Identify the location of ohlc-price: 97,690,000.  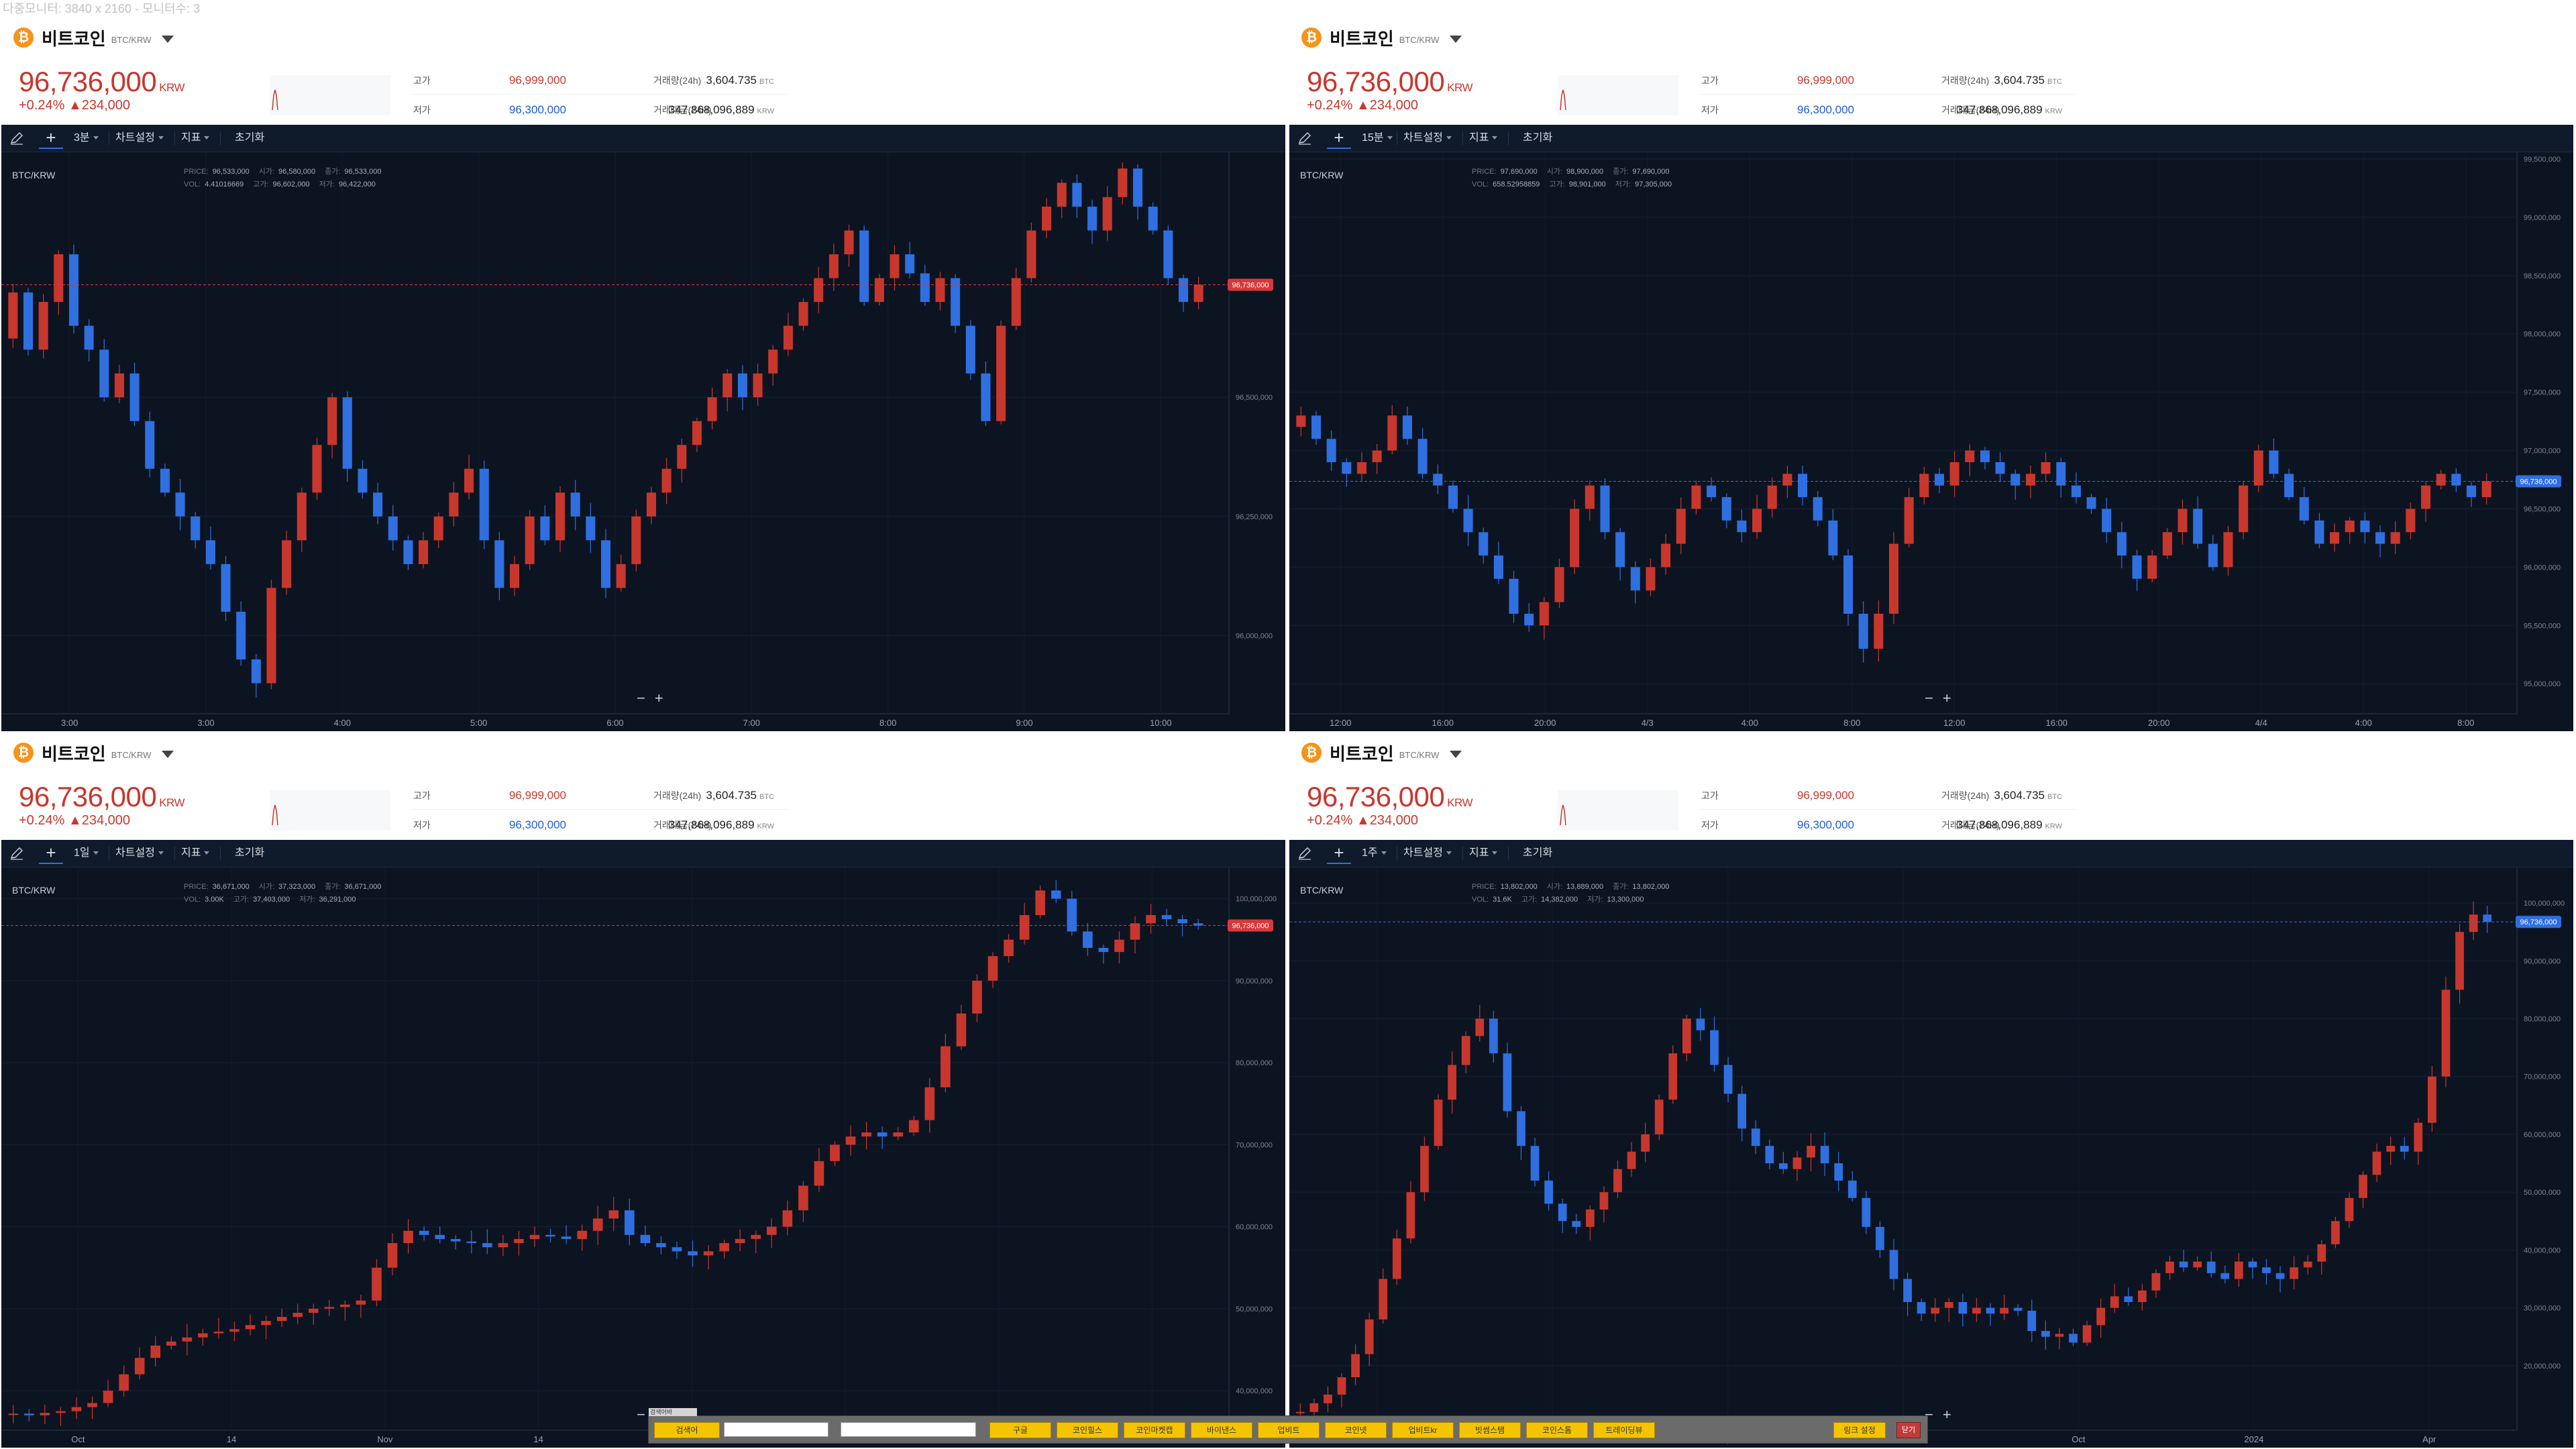
(1519, 172).